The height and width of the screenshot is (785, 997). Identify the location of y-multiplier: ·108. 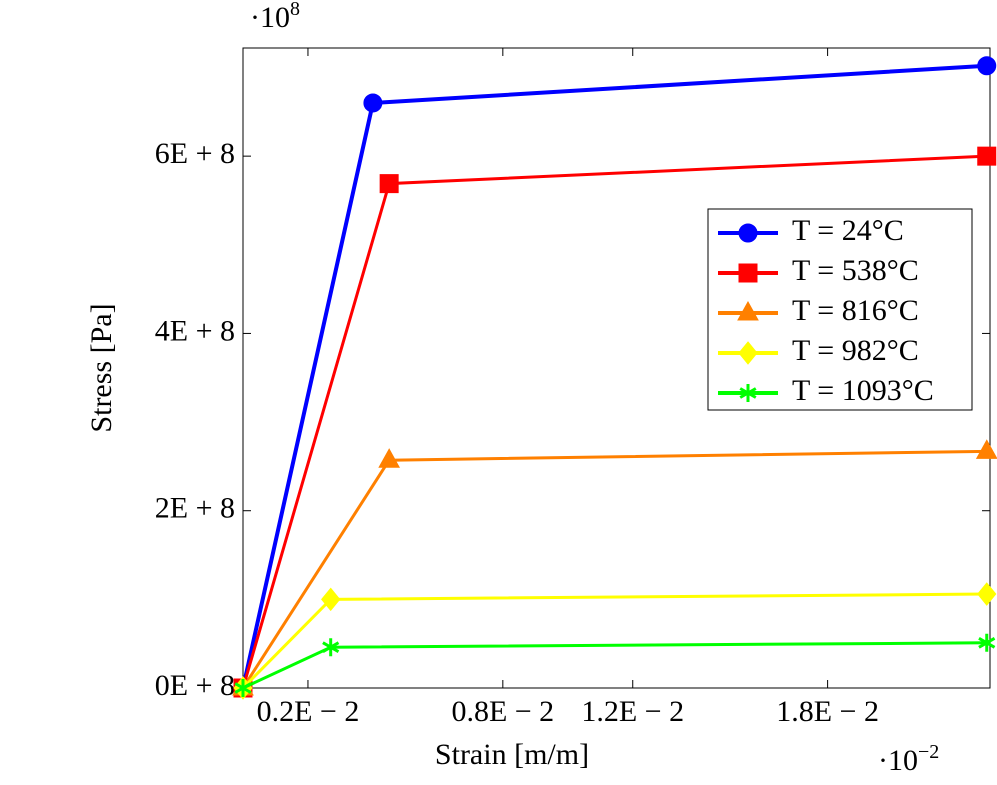
(275, 17).